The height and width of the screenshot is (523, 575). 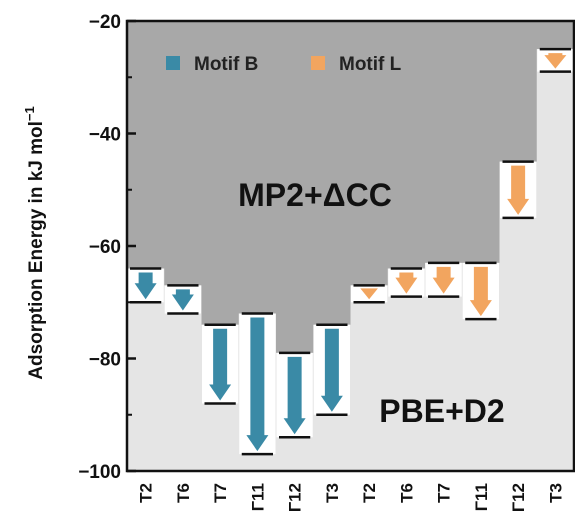 I want to click on y-tick-label: −100, so click(x=99, y=472).